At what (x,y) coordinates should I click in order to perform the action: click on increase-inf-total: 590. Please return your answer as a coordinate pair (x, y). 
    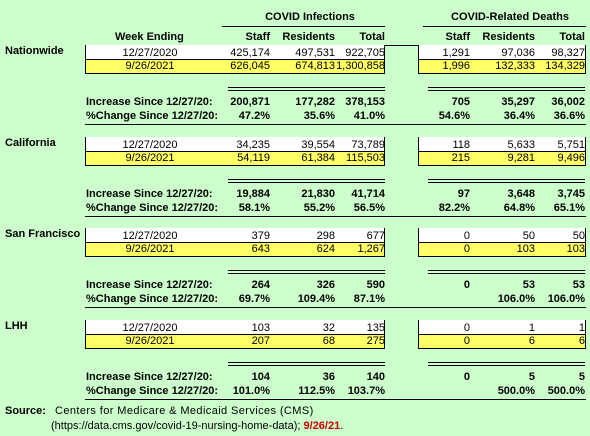
    Looking at the image, I should click on (375, 285).